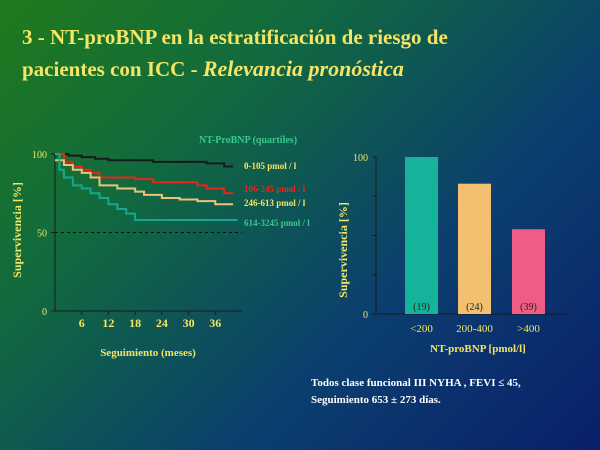  What do you see at coordinates (135, 323) in the screenshot?
I see `km-x-tick-label: 18` at bounding box center [135, 323].